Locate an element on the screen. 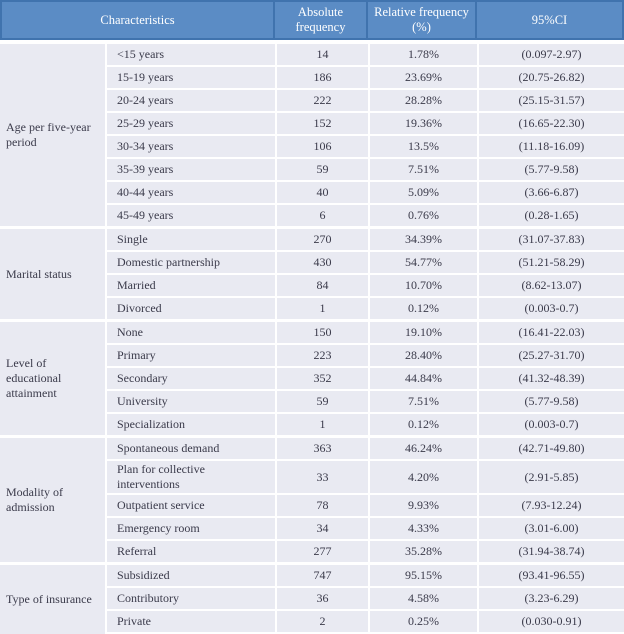 Image resolution: width=624 pixels, height=634 pixels. absolute-frequency-cell: 150 is located at coordinates (321, 331).